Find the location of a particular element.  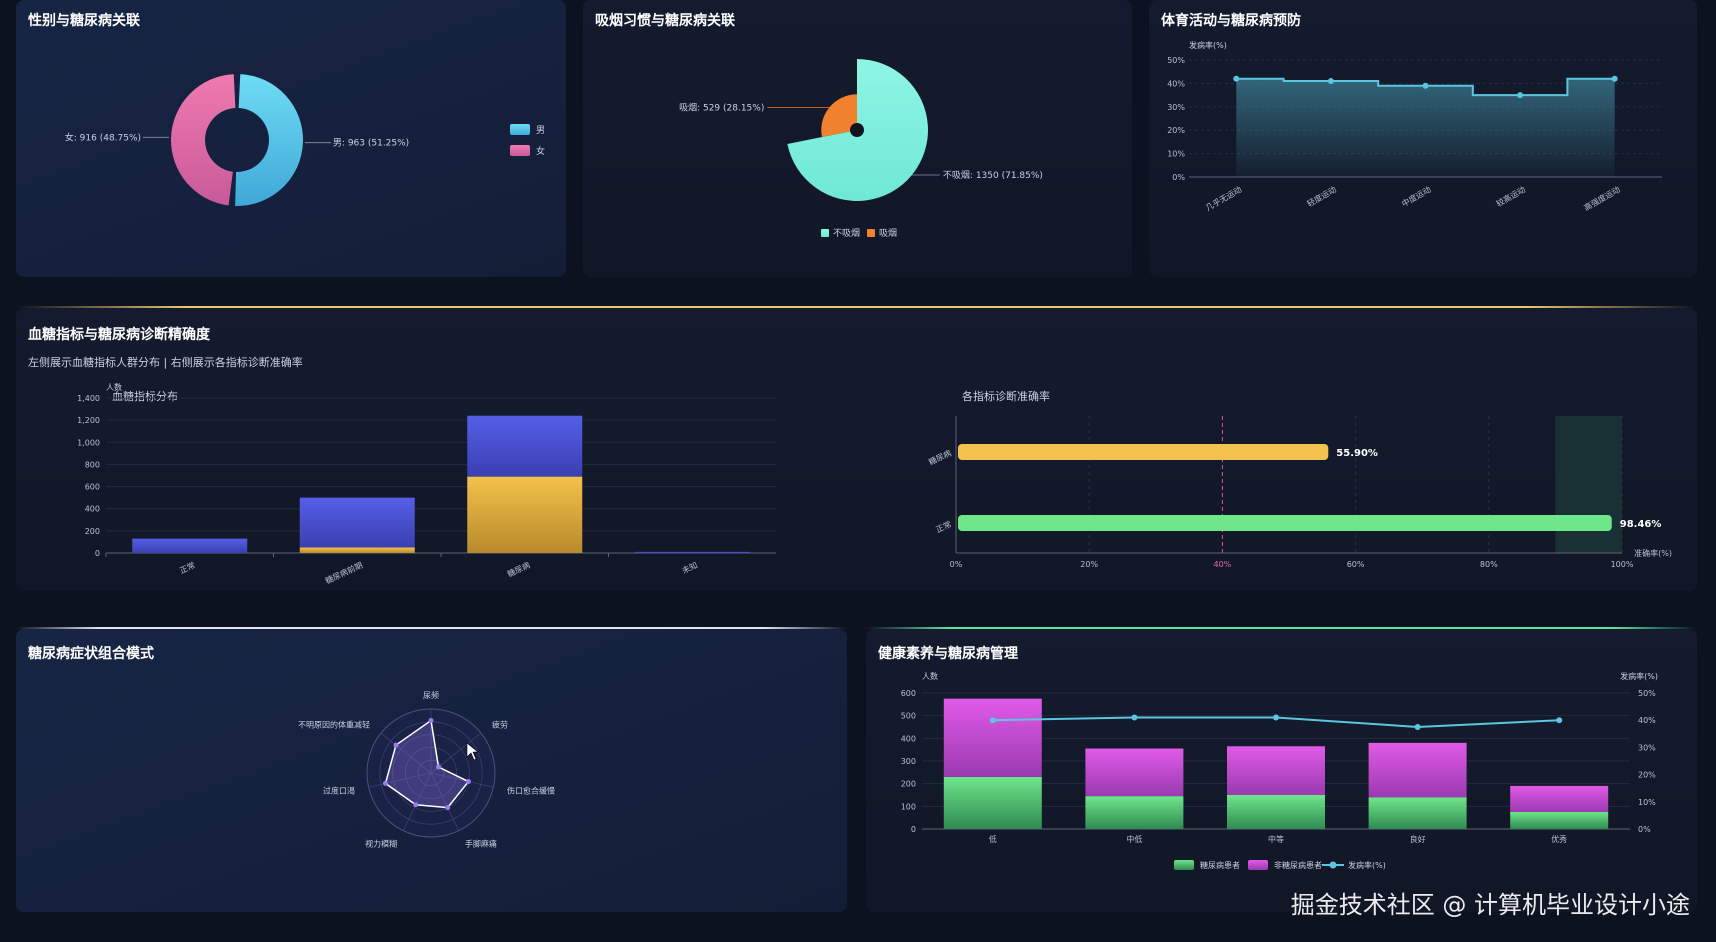

rose-center is located at coordinates (857, 130).